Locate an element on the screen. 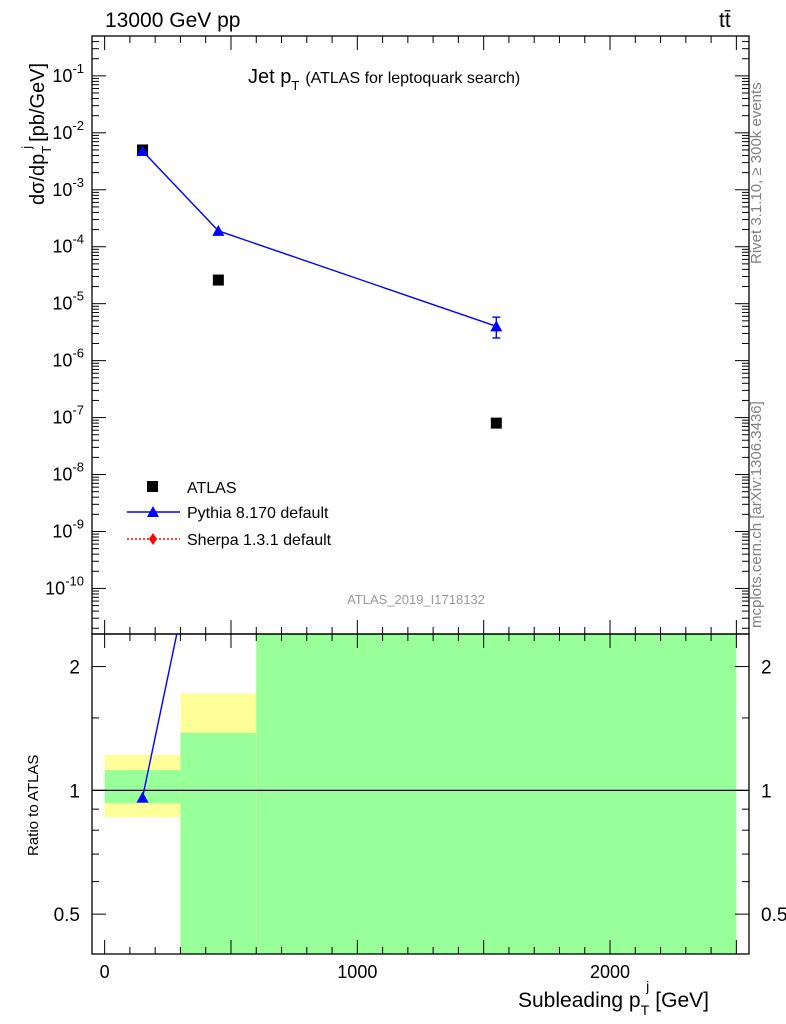 This screenshot has height=1024, width=786. x-axis-label-unit: [GeV] is located at coordinates (682, 1000).